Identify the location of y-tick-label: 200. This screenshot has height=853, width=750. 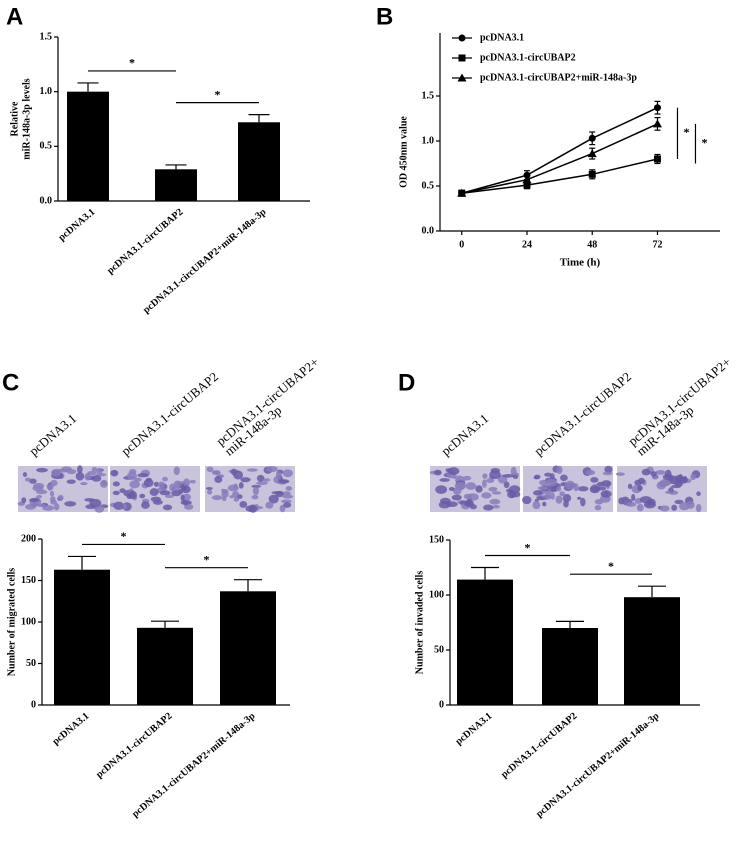
(28, 538).